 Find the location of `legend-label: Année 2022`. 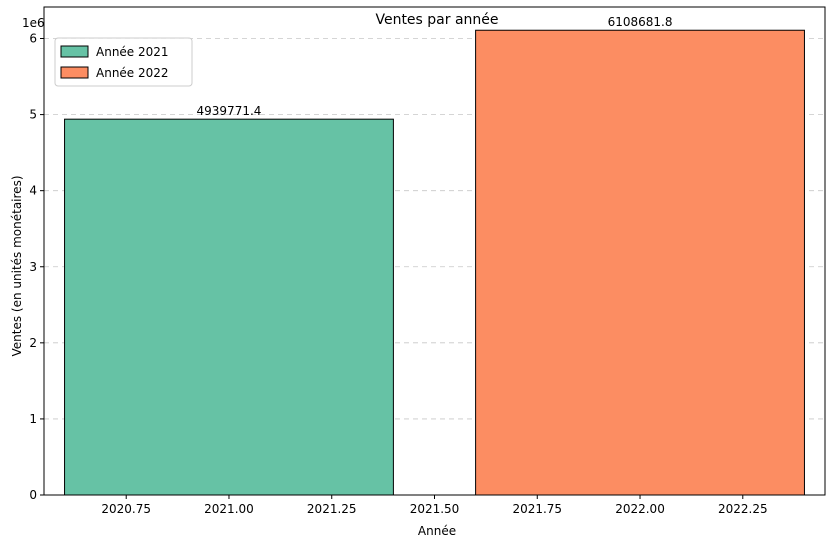

legend-label: Année 2022 is located at coordinates (132, 73).